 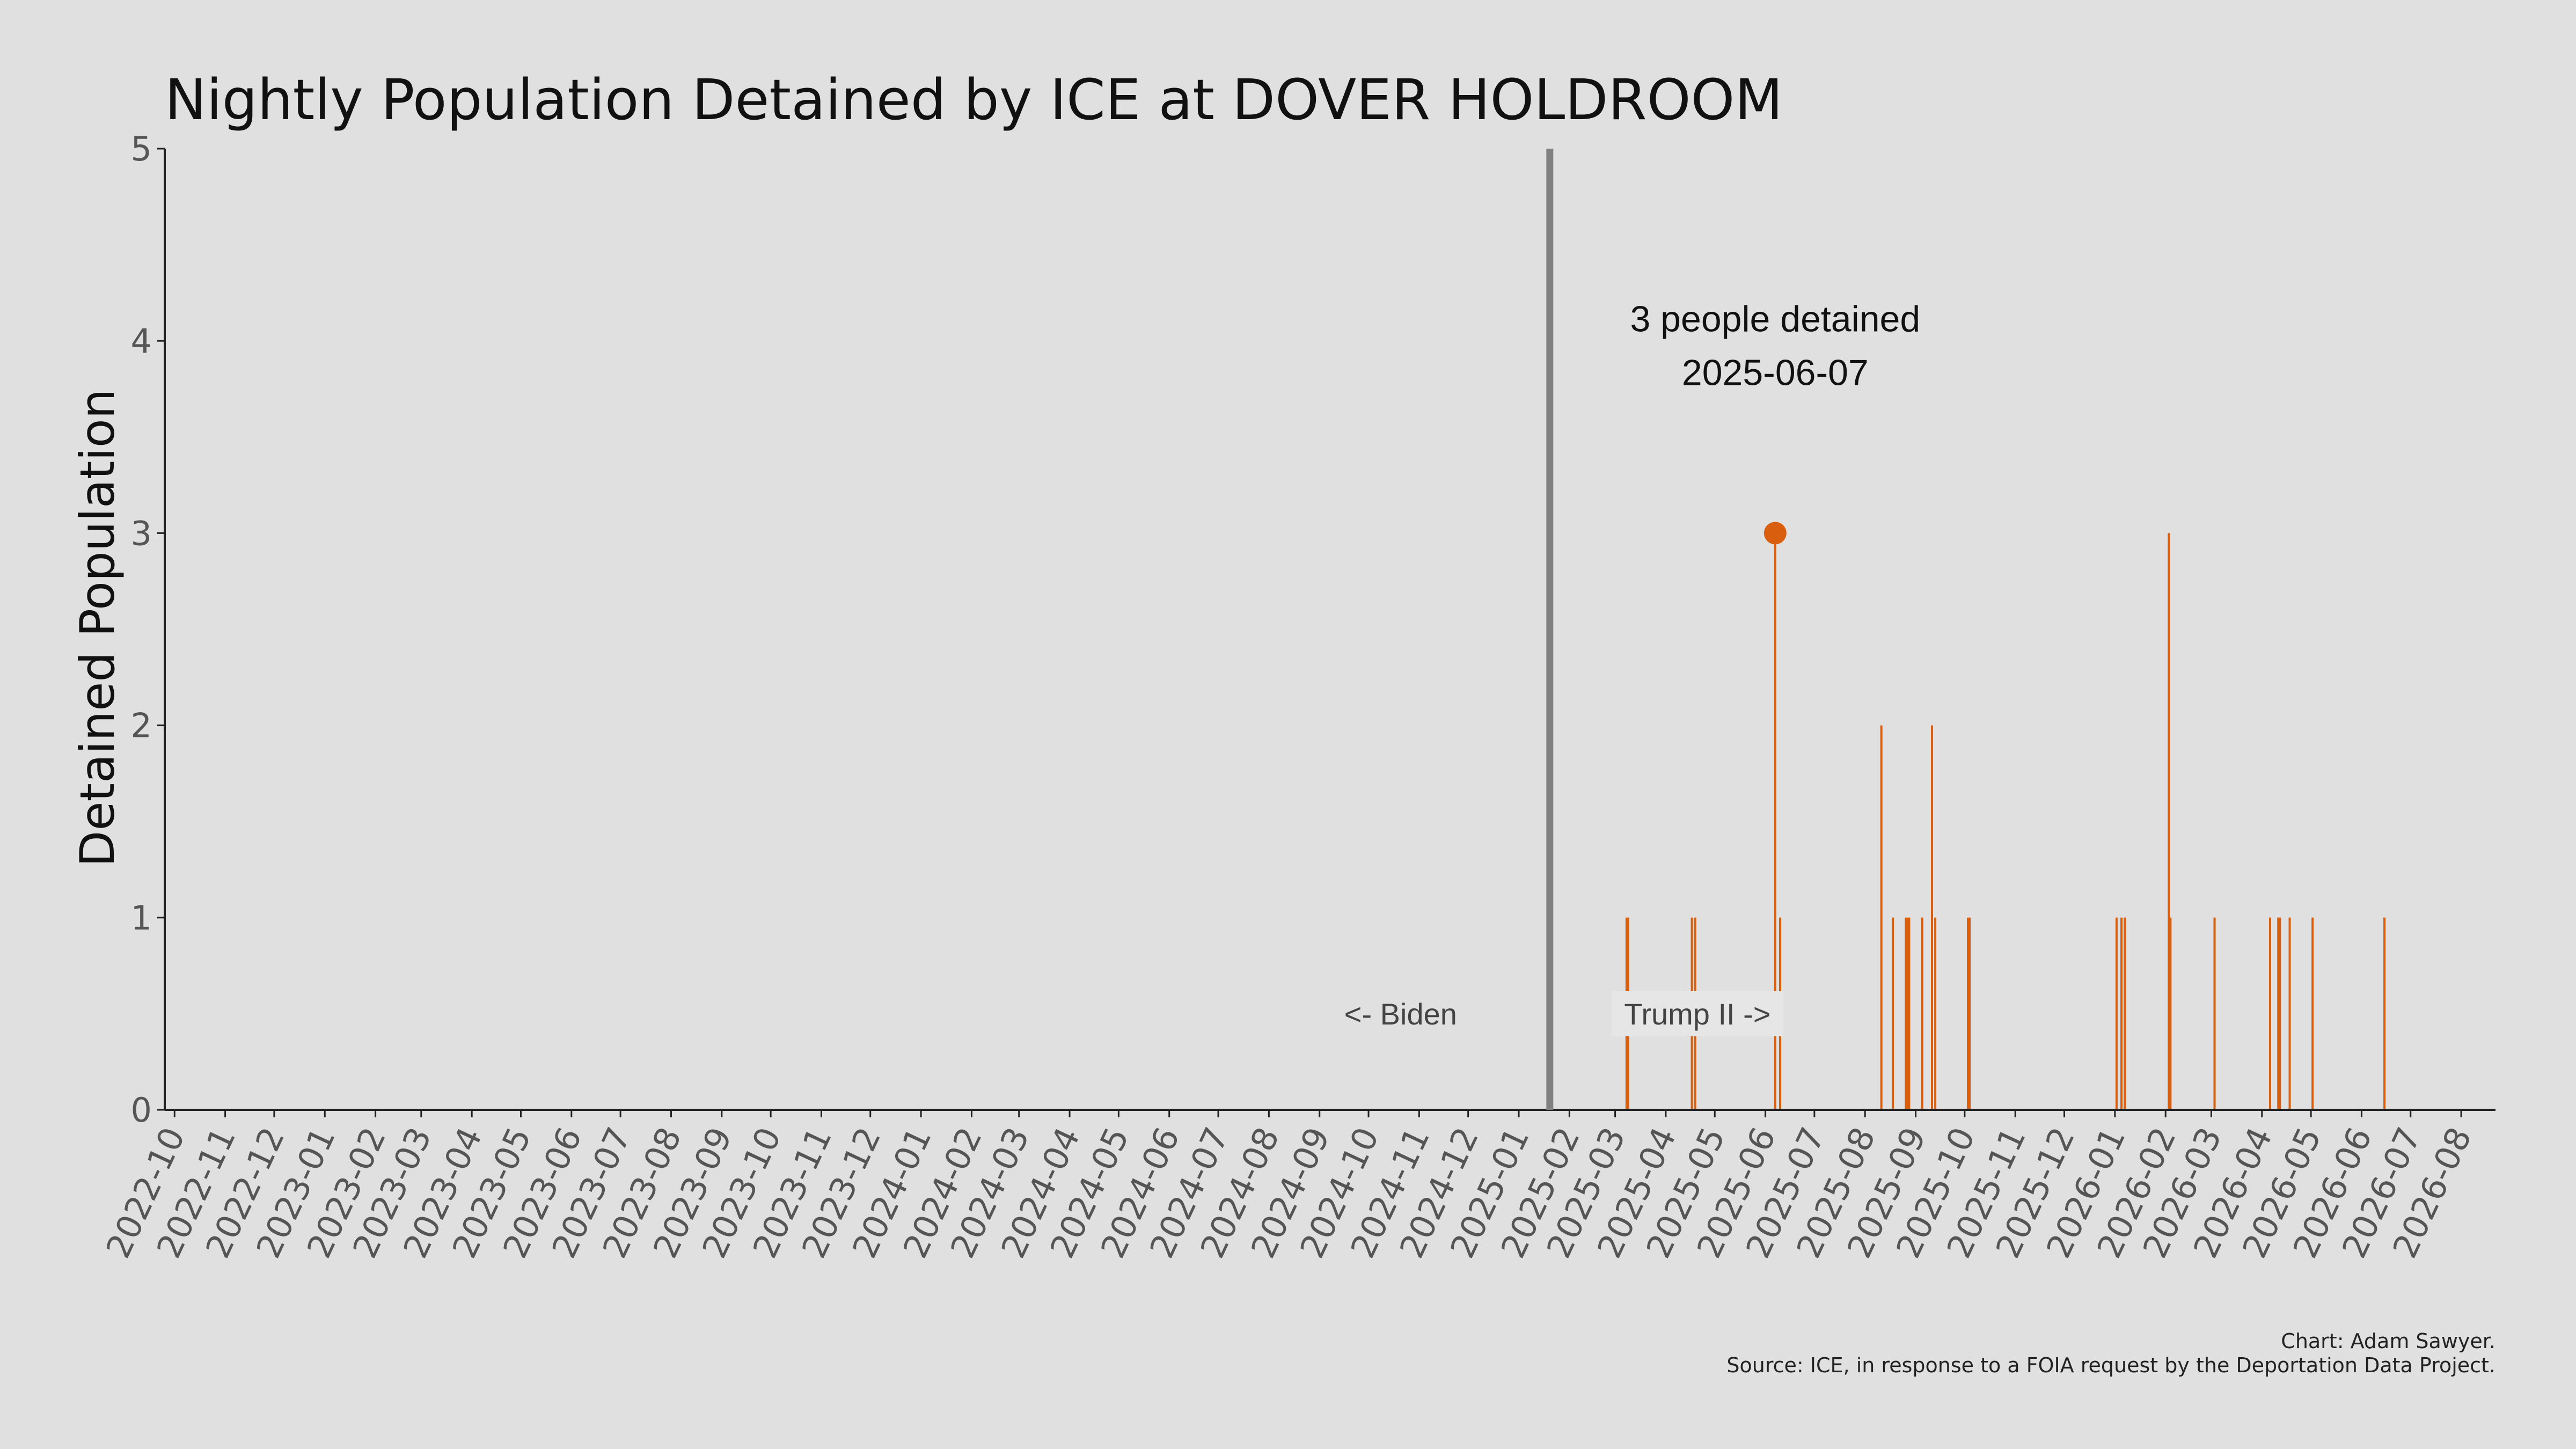 What do you see at coordinates (1775, 533) in the screenshot?
I see `highlight-point` at bounding box center [1775, 533].